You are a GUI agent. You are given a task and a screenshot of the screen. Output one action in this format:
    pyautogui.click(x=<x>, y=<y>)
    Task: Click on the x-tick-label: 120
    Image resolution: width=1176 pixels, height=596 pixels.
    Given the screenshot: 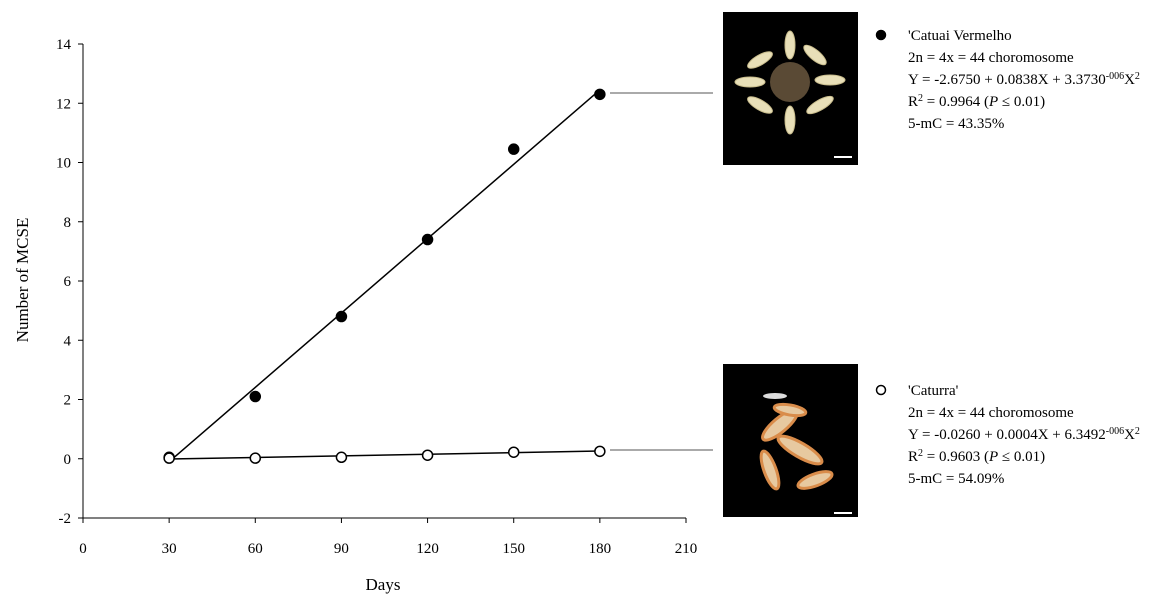 What is the action you would take?
    pyautogui.click(x=427, y=549)
    